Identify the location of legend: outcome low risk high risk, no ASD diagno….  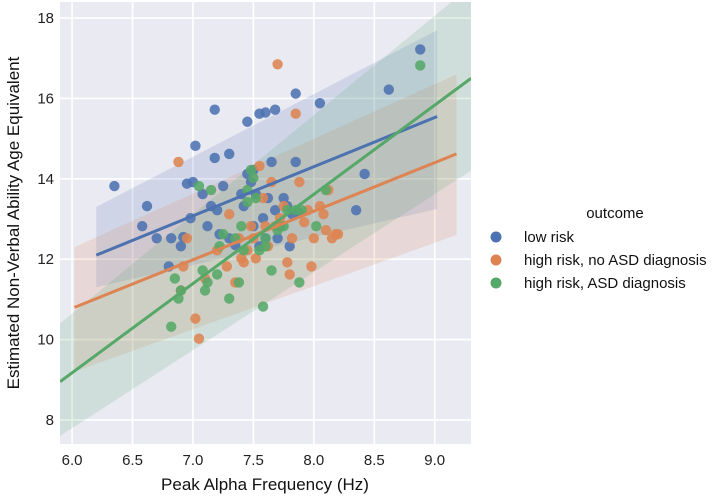
(598, 248).